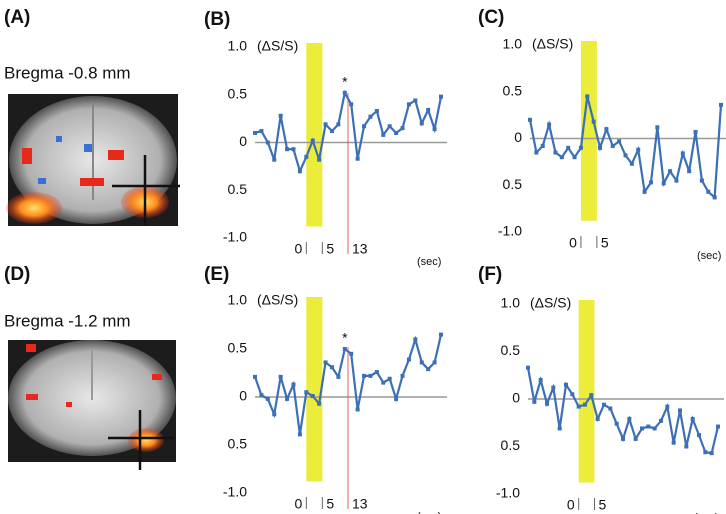 This screenshot has height=514, width=726. What do you see at coordinates (217, 19) in the screenshot?
I see `panel-label: (B)` at bounding box center [217, 19].